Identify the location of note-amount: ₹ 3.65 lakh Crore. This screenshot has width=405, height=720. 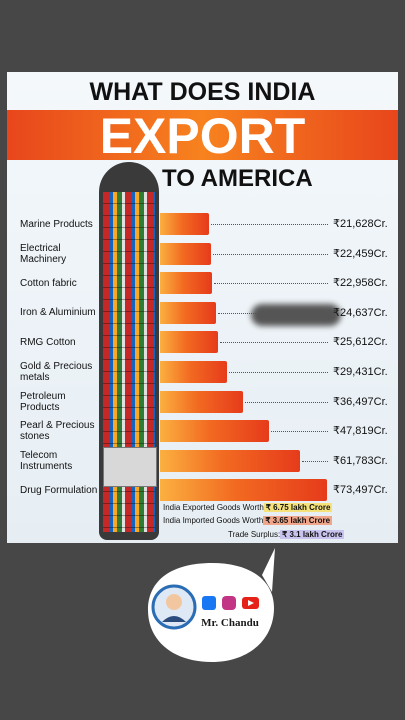
(298, 520).